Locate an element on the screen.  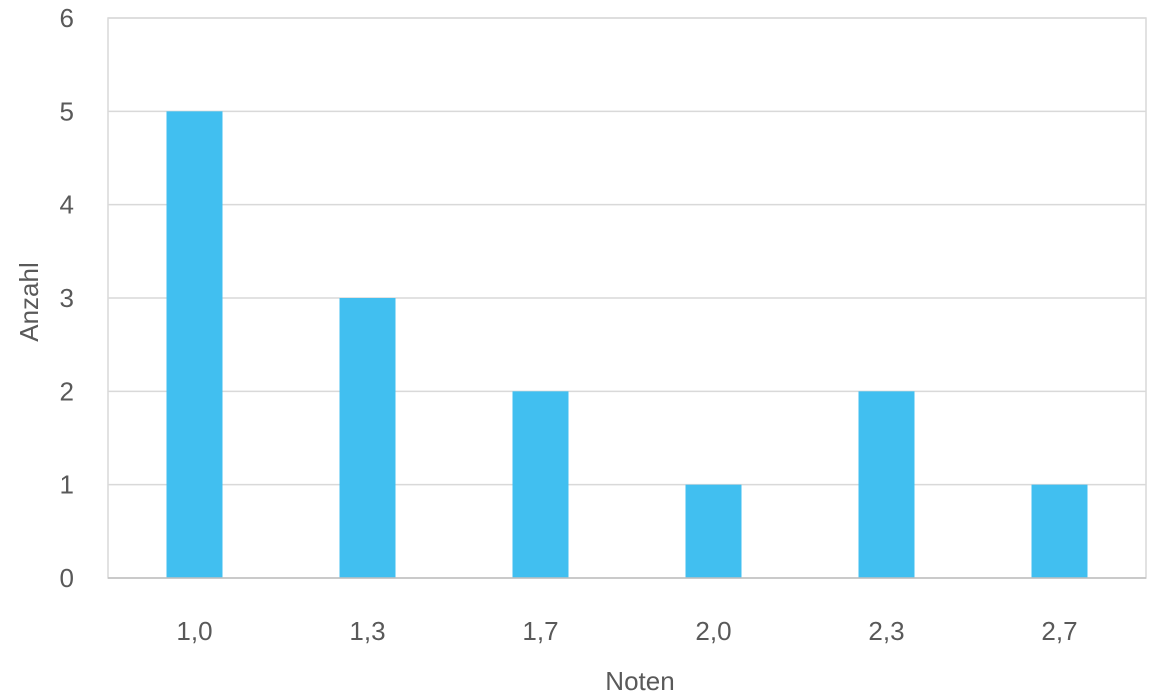
y-axis-tick-labels: 0 1 2 3 4 5 6 is located at coordinates (67, 298).